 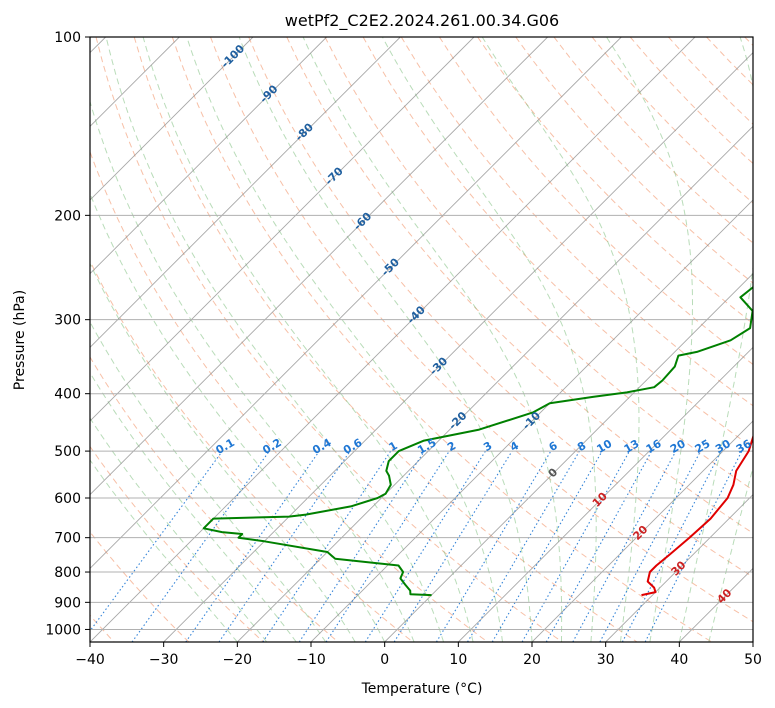 What do you see at coordinates (606, 660) in the screenshot?
I see `x-tick-label: 30` at bounding box center [606, 660].